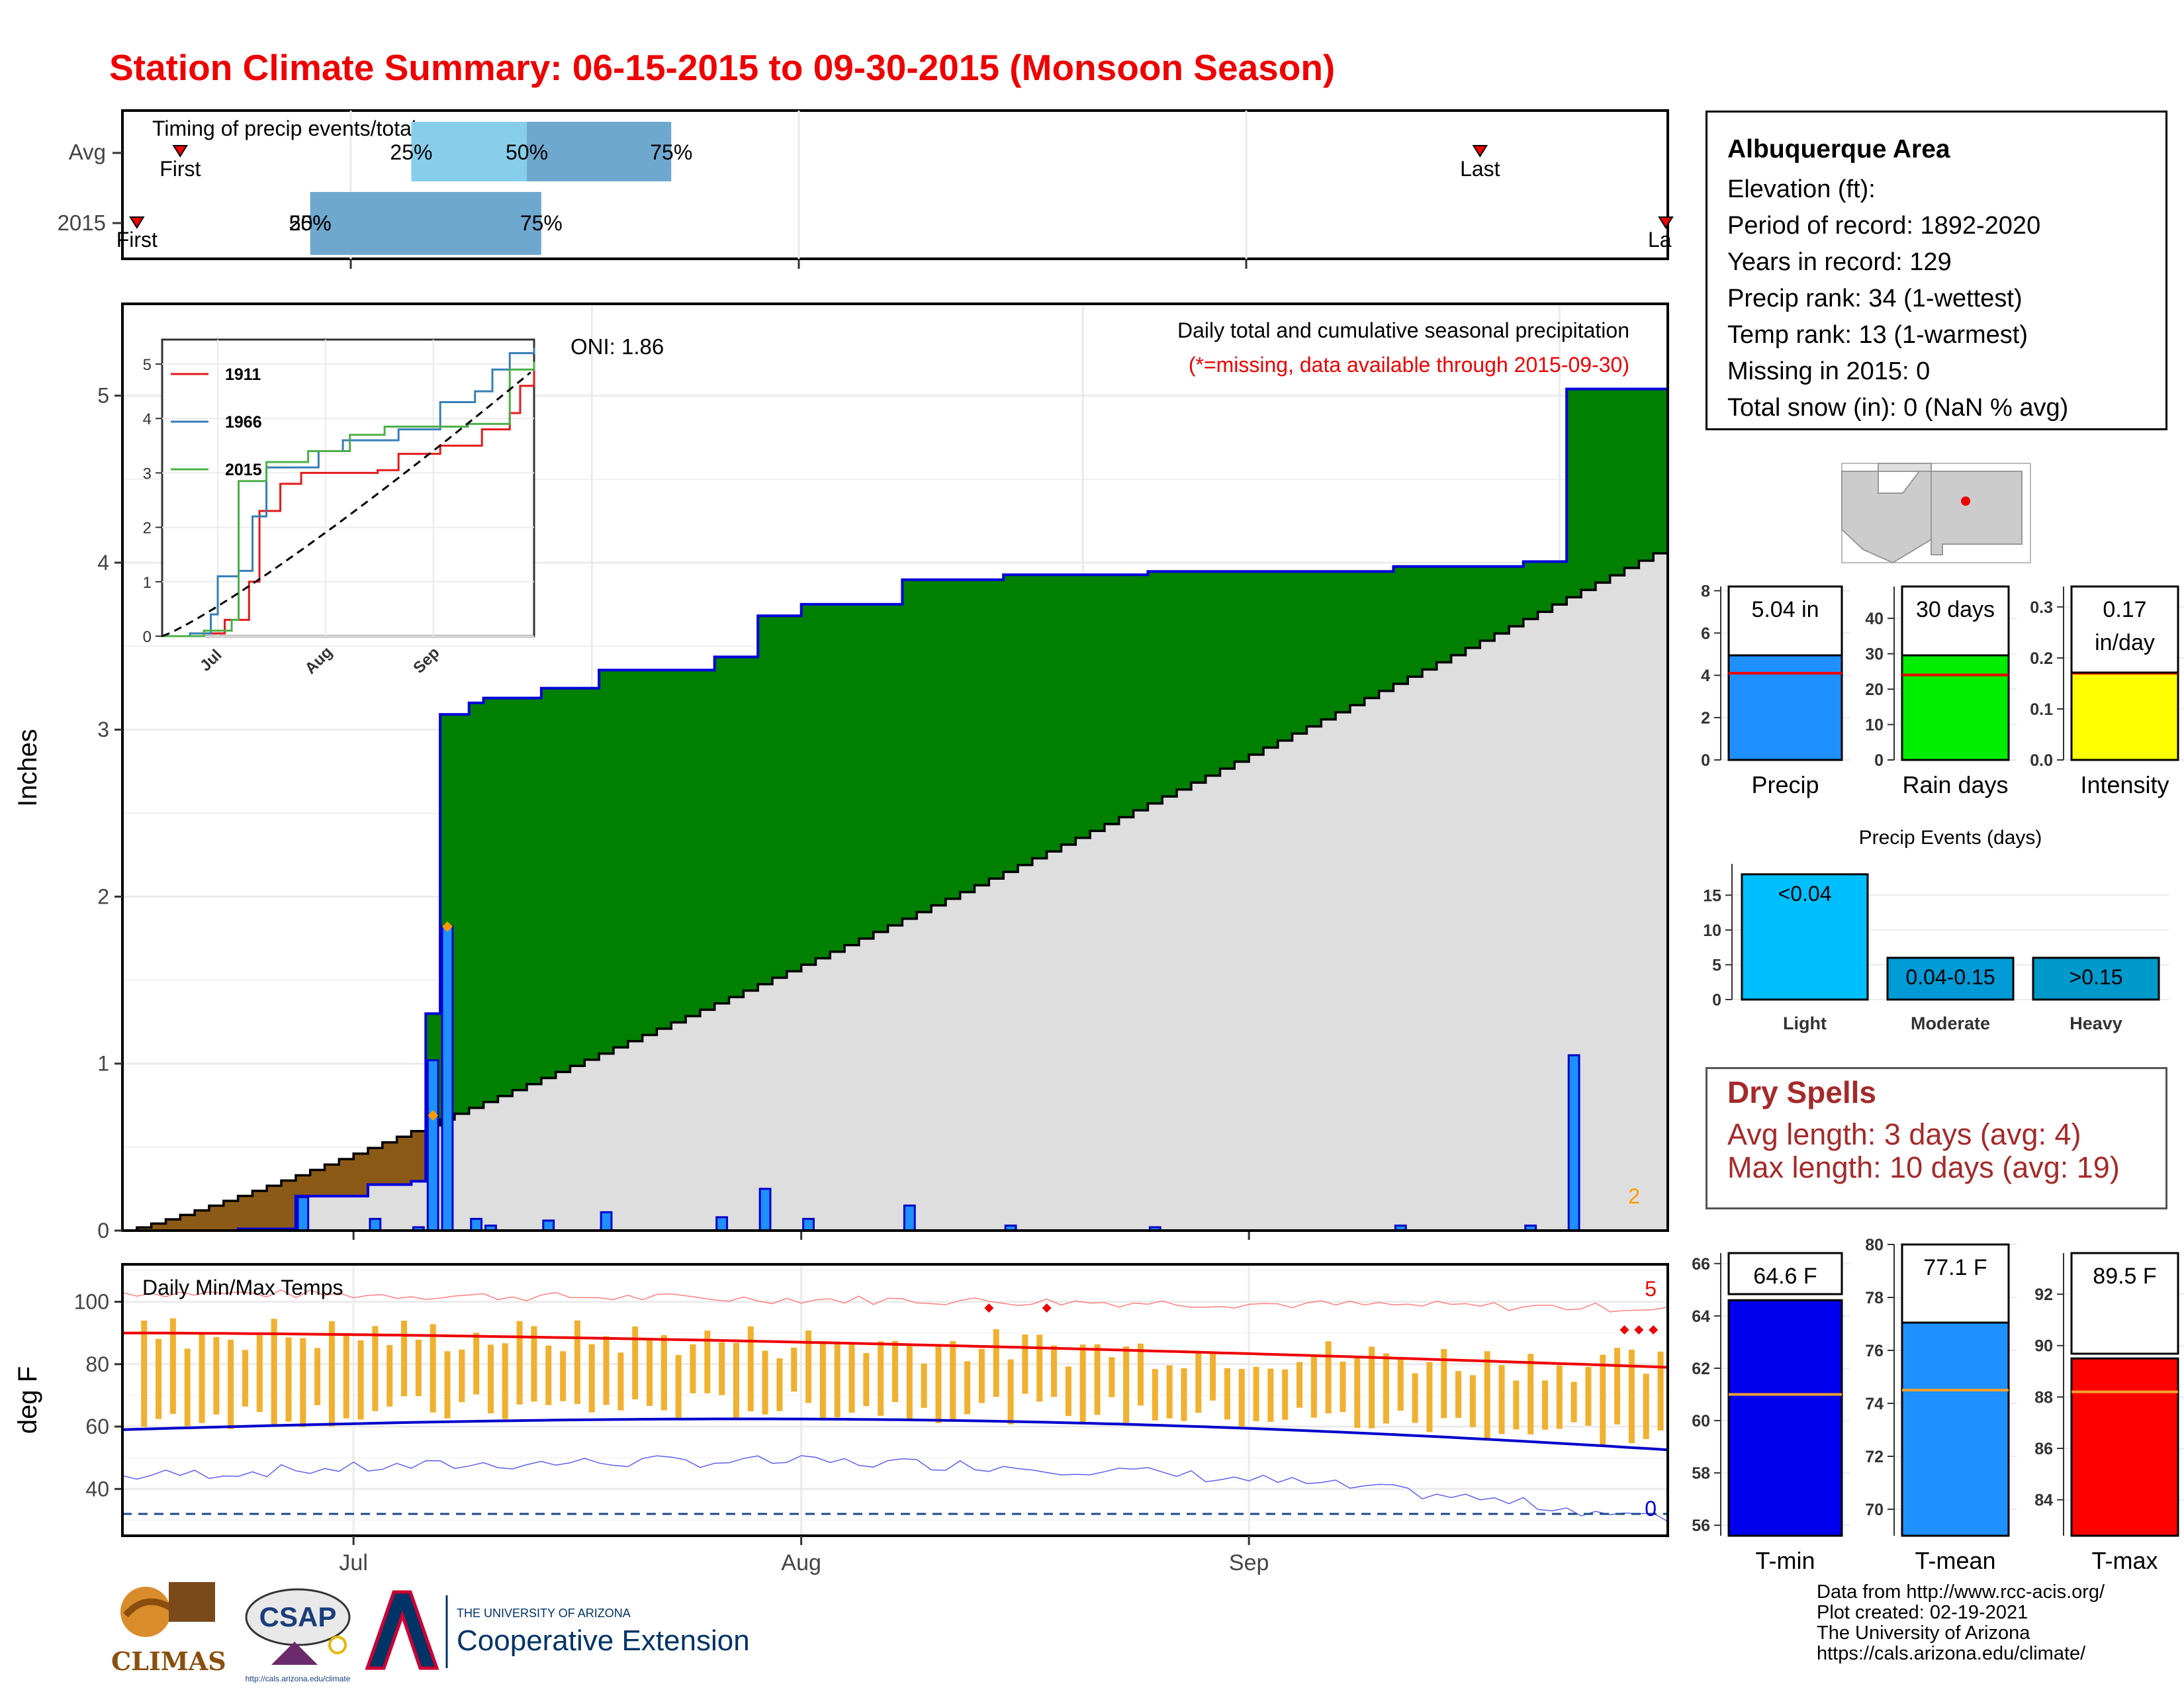 Image resolution: width=2184 pixels, height=1688 pixels. Describe the element at coordinates (147, 419) in the screenshot. I see `inset-ytick-label: 4` at that location.